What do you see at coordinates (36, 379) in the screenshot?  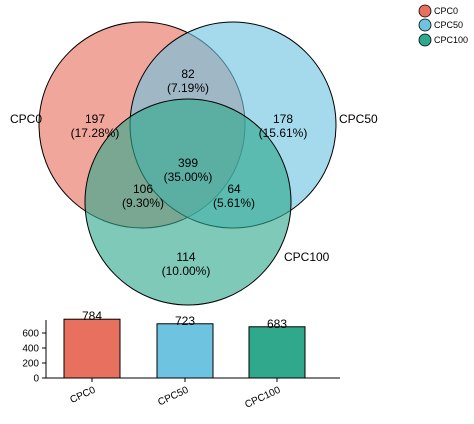 I see `y-tick-label: 0` at bounding box center [36, 379].